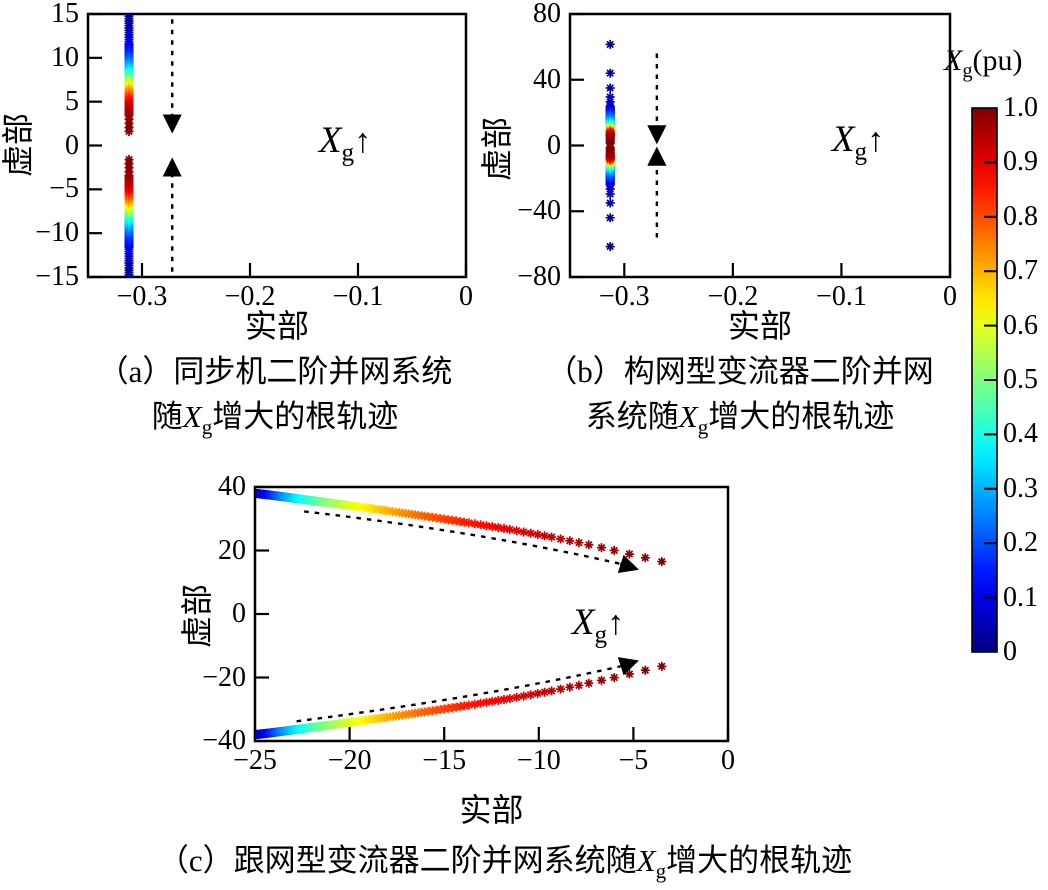  What do you see at coordinates (633, 760) in the screenshot?
I see `subplot-c-xtick-label: −5` at bounding box center [633, 760].